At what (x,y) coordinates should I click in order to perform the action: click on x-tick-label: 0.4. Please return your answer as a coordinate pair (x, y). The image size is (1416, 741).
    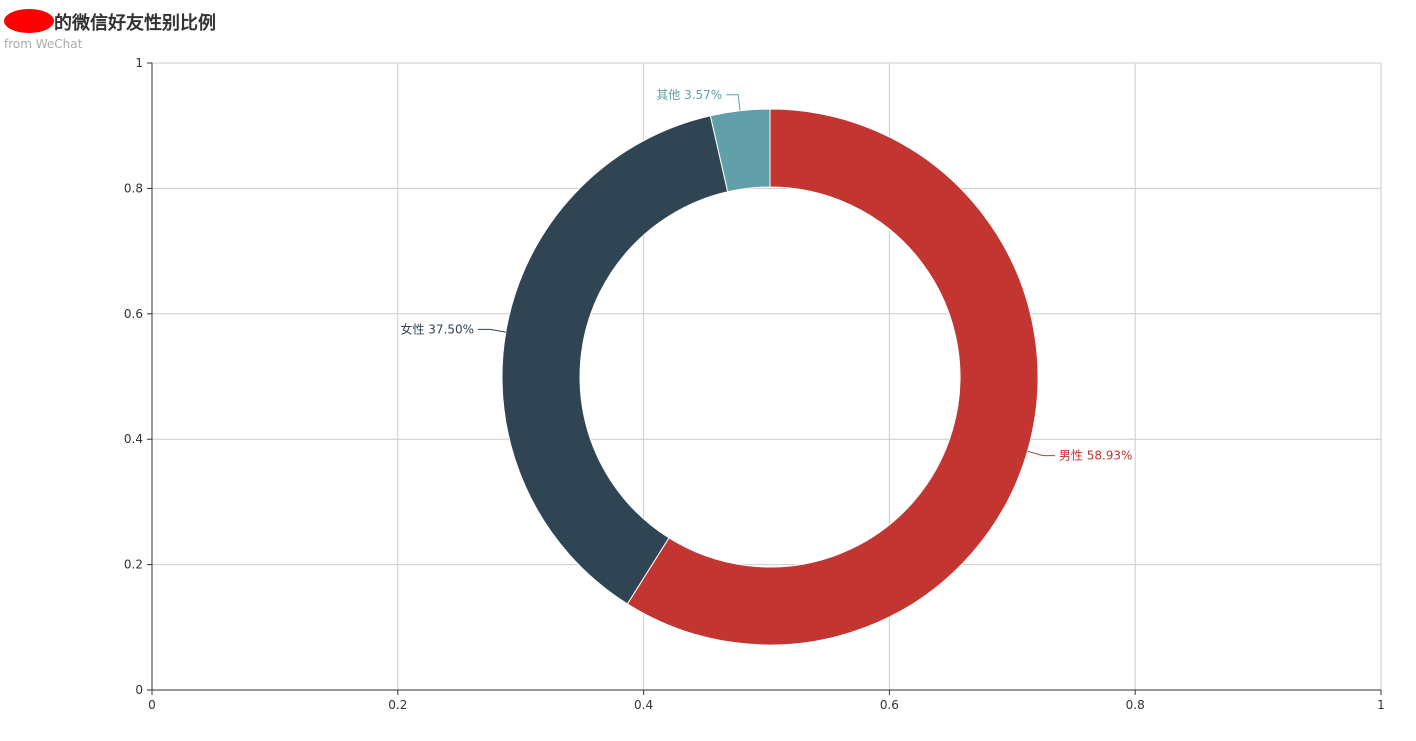
    Looking at the image, I should click on (643, 705).